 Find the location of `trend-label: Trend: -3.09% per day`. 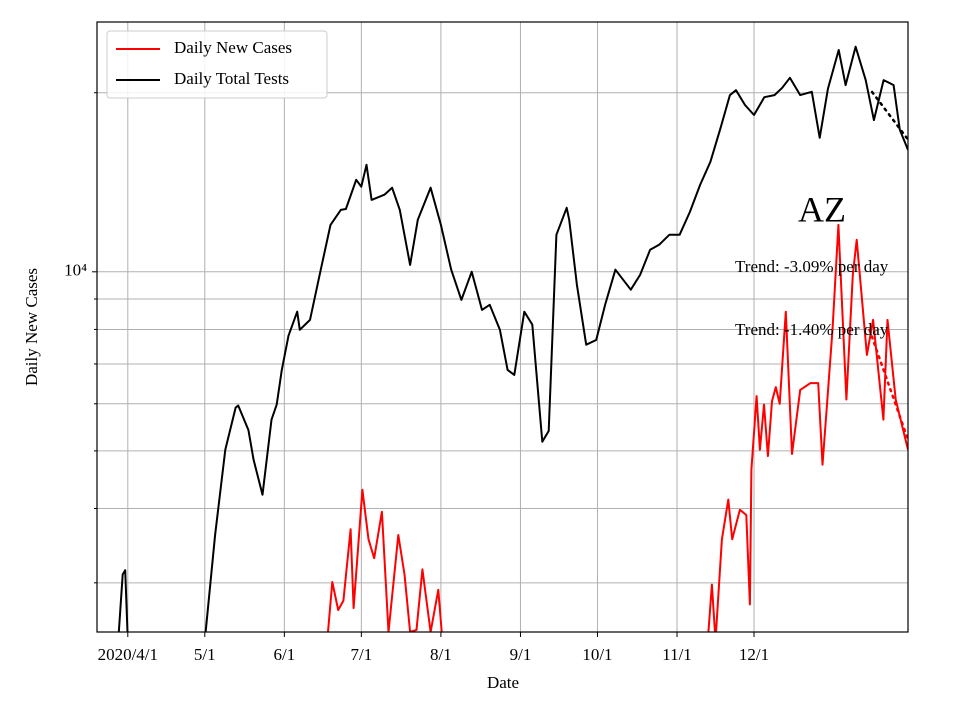

trend-label: Trend: -3.09% per day is located at coordinates (812, 266).